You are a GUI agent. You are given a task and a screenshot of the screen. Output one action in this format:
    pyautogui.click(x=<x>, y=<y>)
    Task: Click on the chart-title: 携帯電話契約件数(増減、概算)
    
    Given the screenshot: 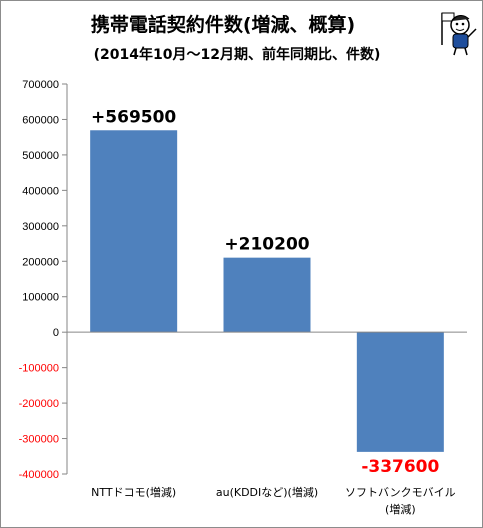 What is the action you would take?
    pyautogui.click(x=223, y=24)
    